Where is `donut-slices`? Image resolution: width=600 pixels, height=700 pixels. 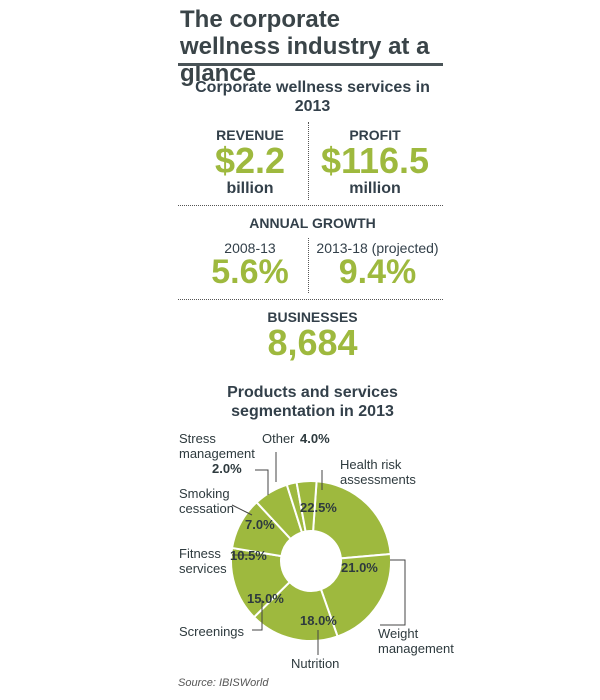 donut-slices is located at coordinates (311, 561).